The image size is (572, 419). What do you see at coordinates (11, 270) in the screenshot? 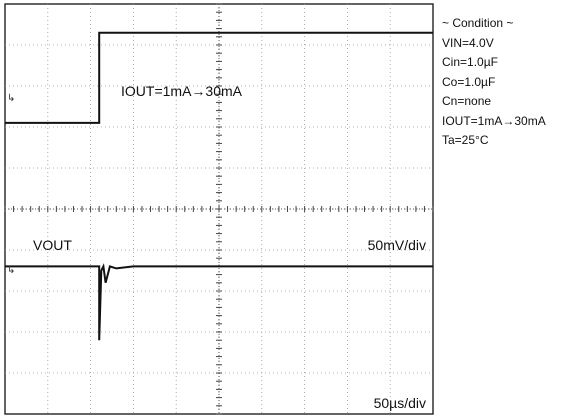
I see `ch2-marker: ↳` at bounding box center [11, 270].